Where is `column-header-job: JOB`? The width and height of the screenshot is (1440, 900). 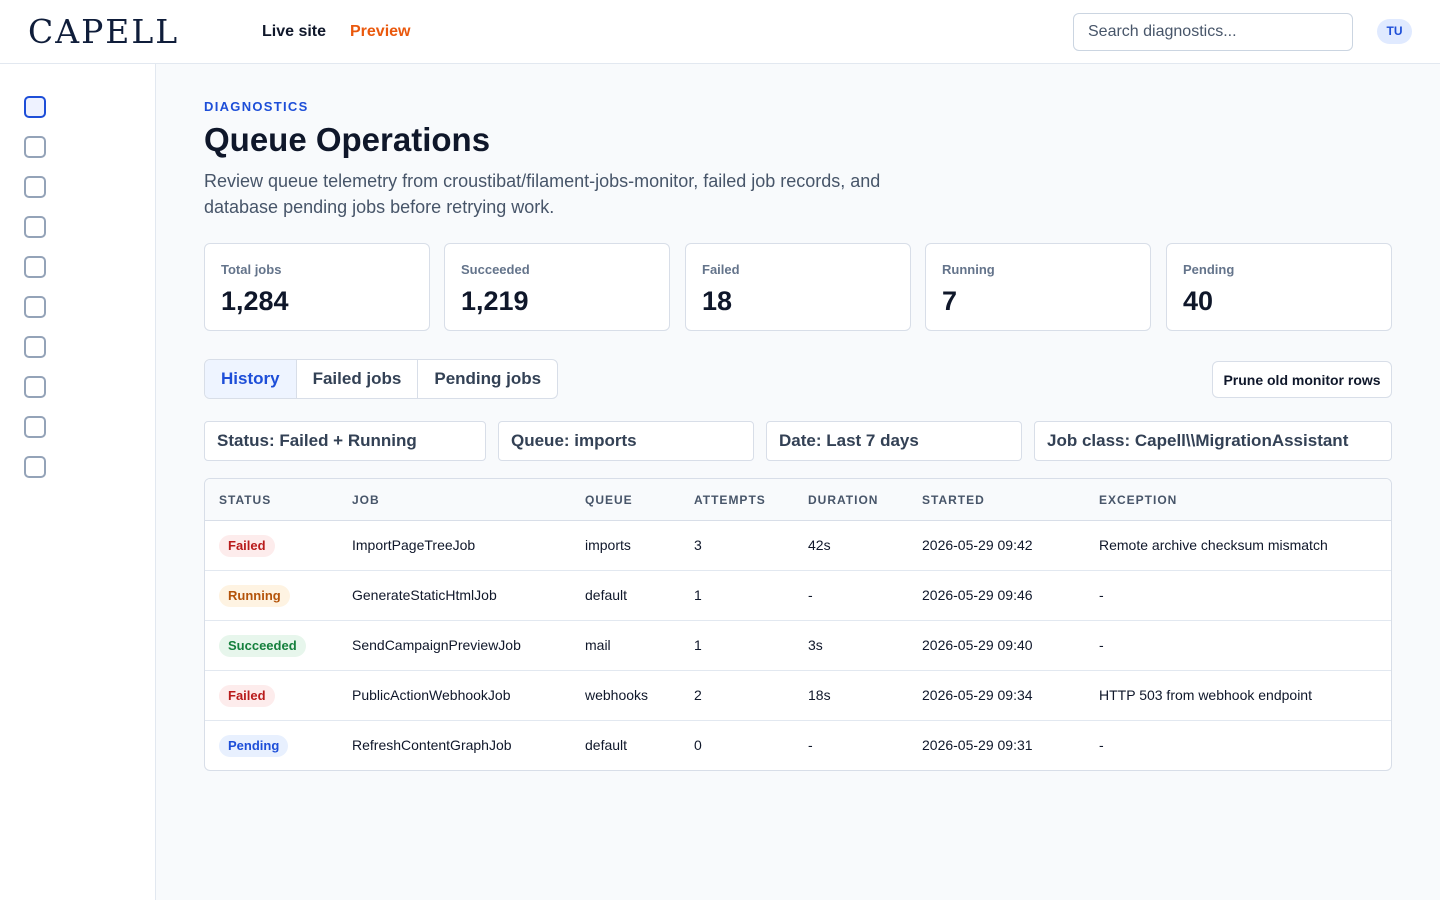
column-header-job: JOB is located at coordinates (366, 500).